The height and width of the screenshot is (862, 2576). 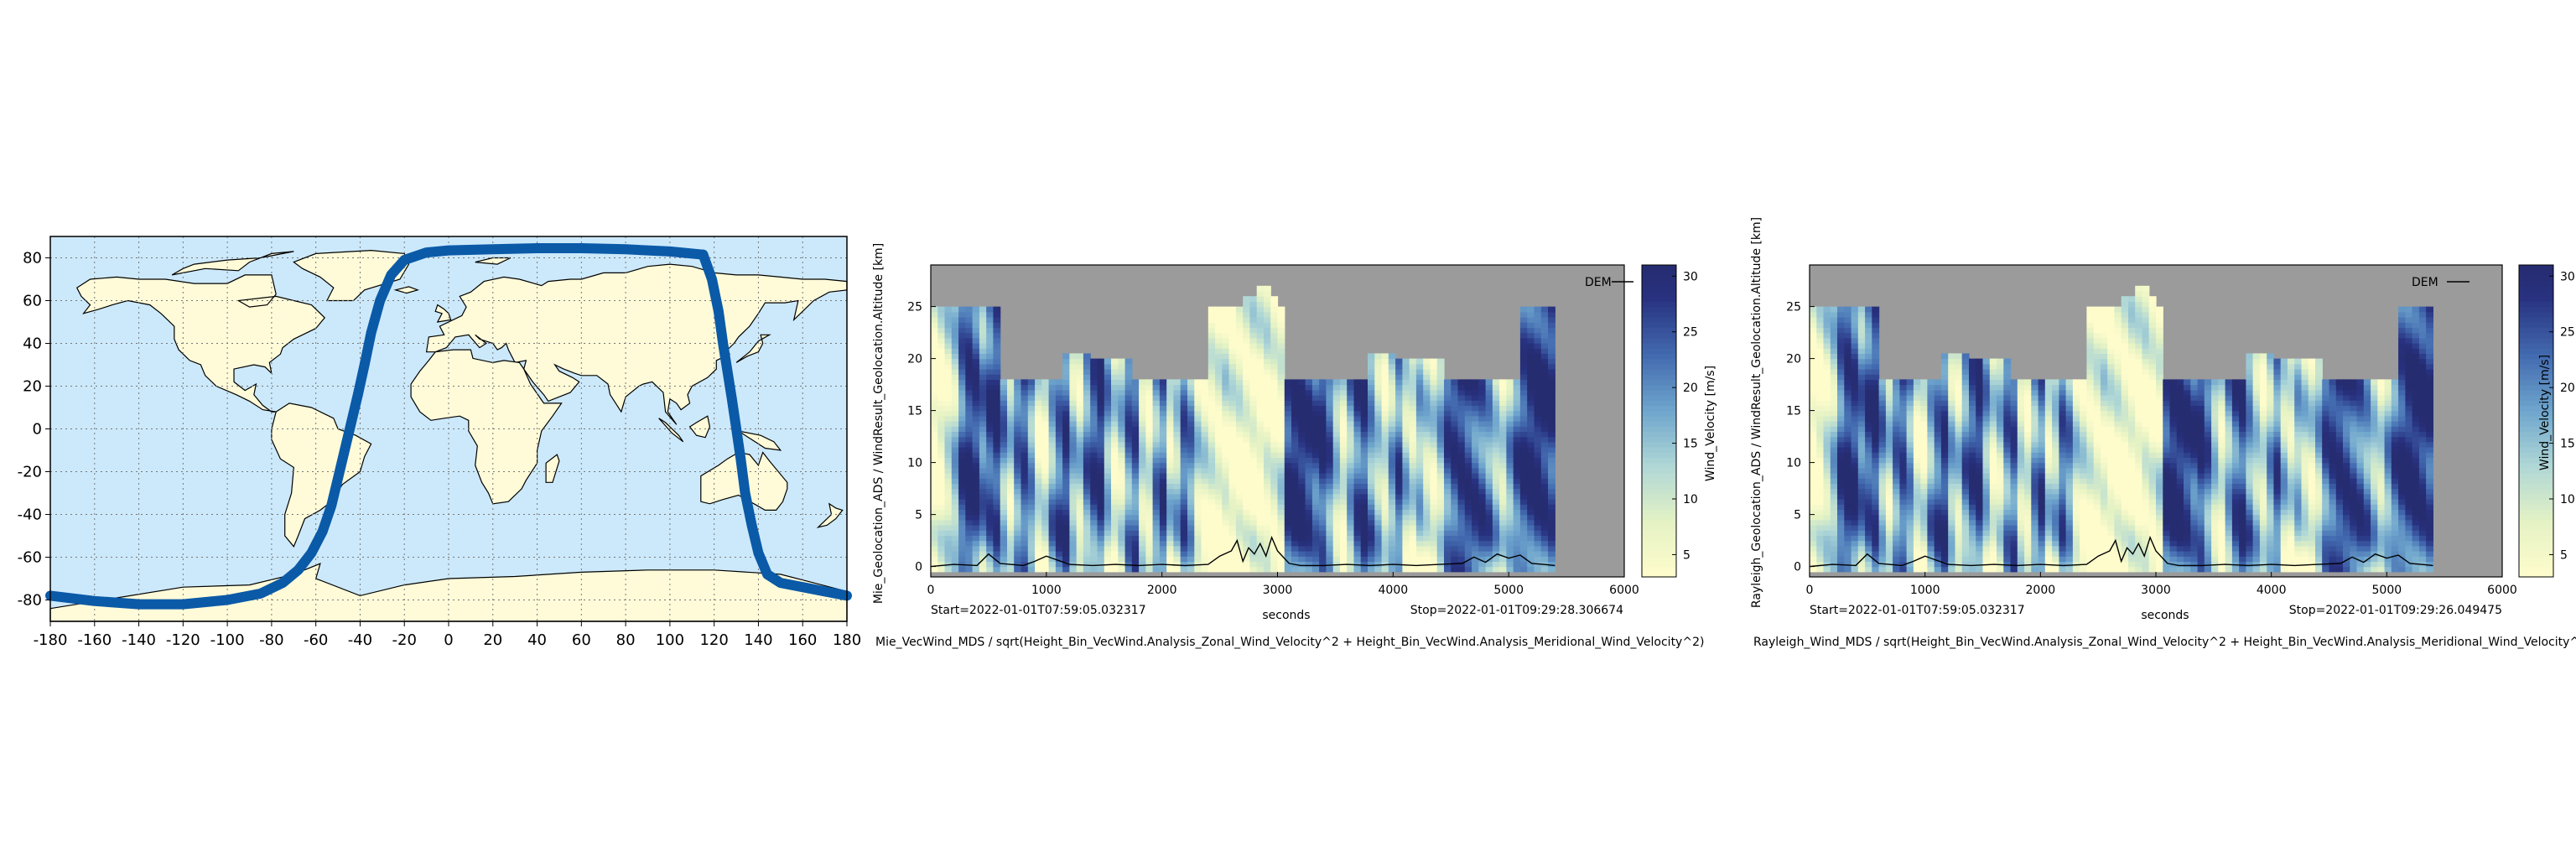 What do you see at coordinates (404, 640) in the screenshot?
I see `map-x-tick-label: -20` at bounding box center [404, 640].